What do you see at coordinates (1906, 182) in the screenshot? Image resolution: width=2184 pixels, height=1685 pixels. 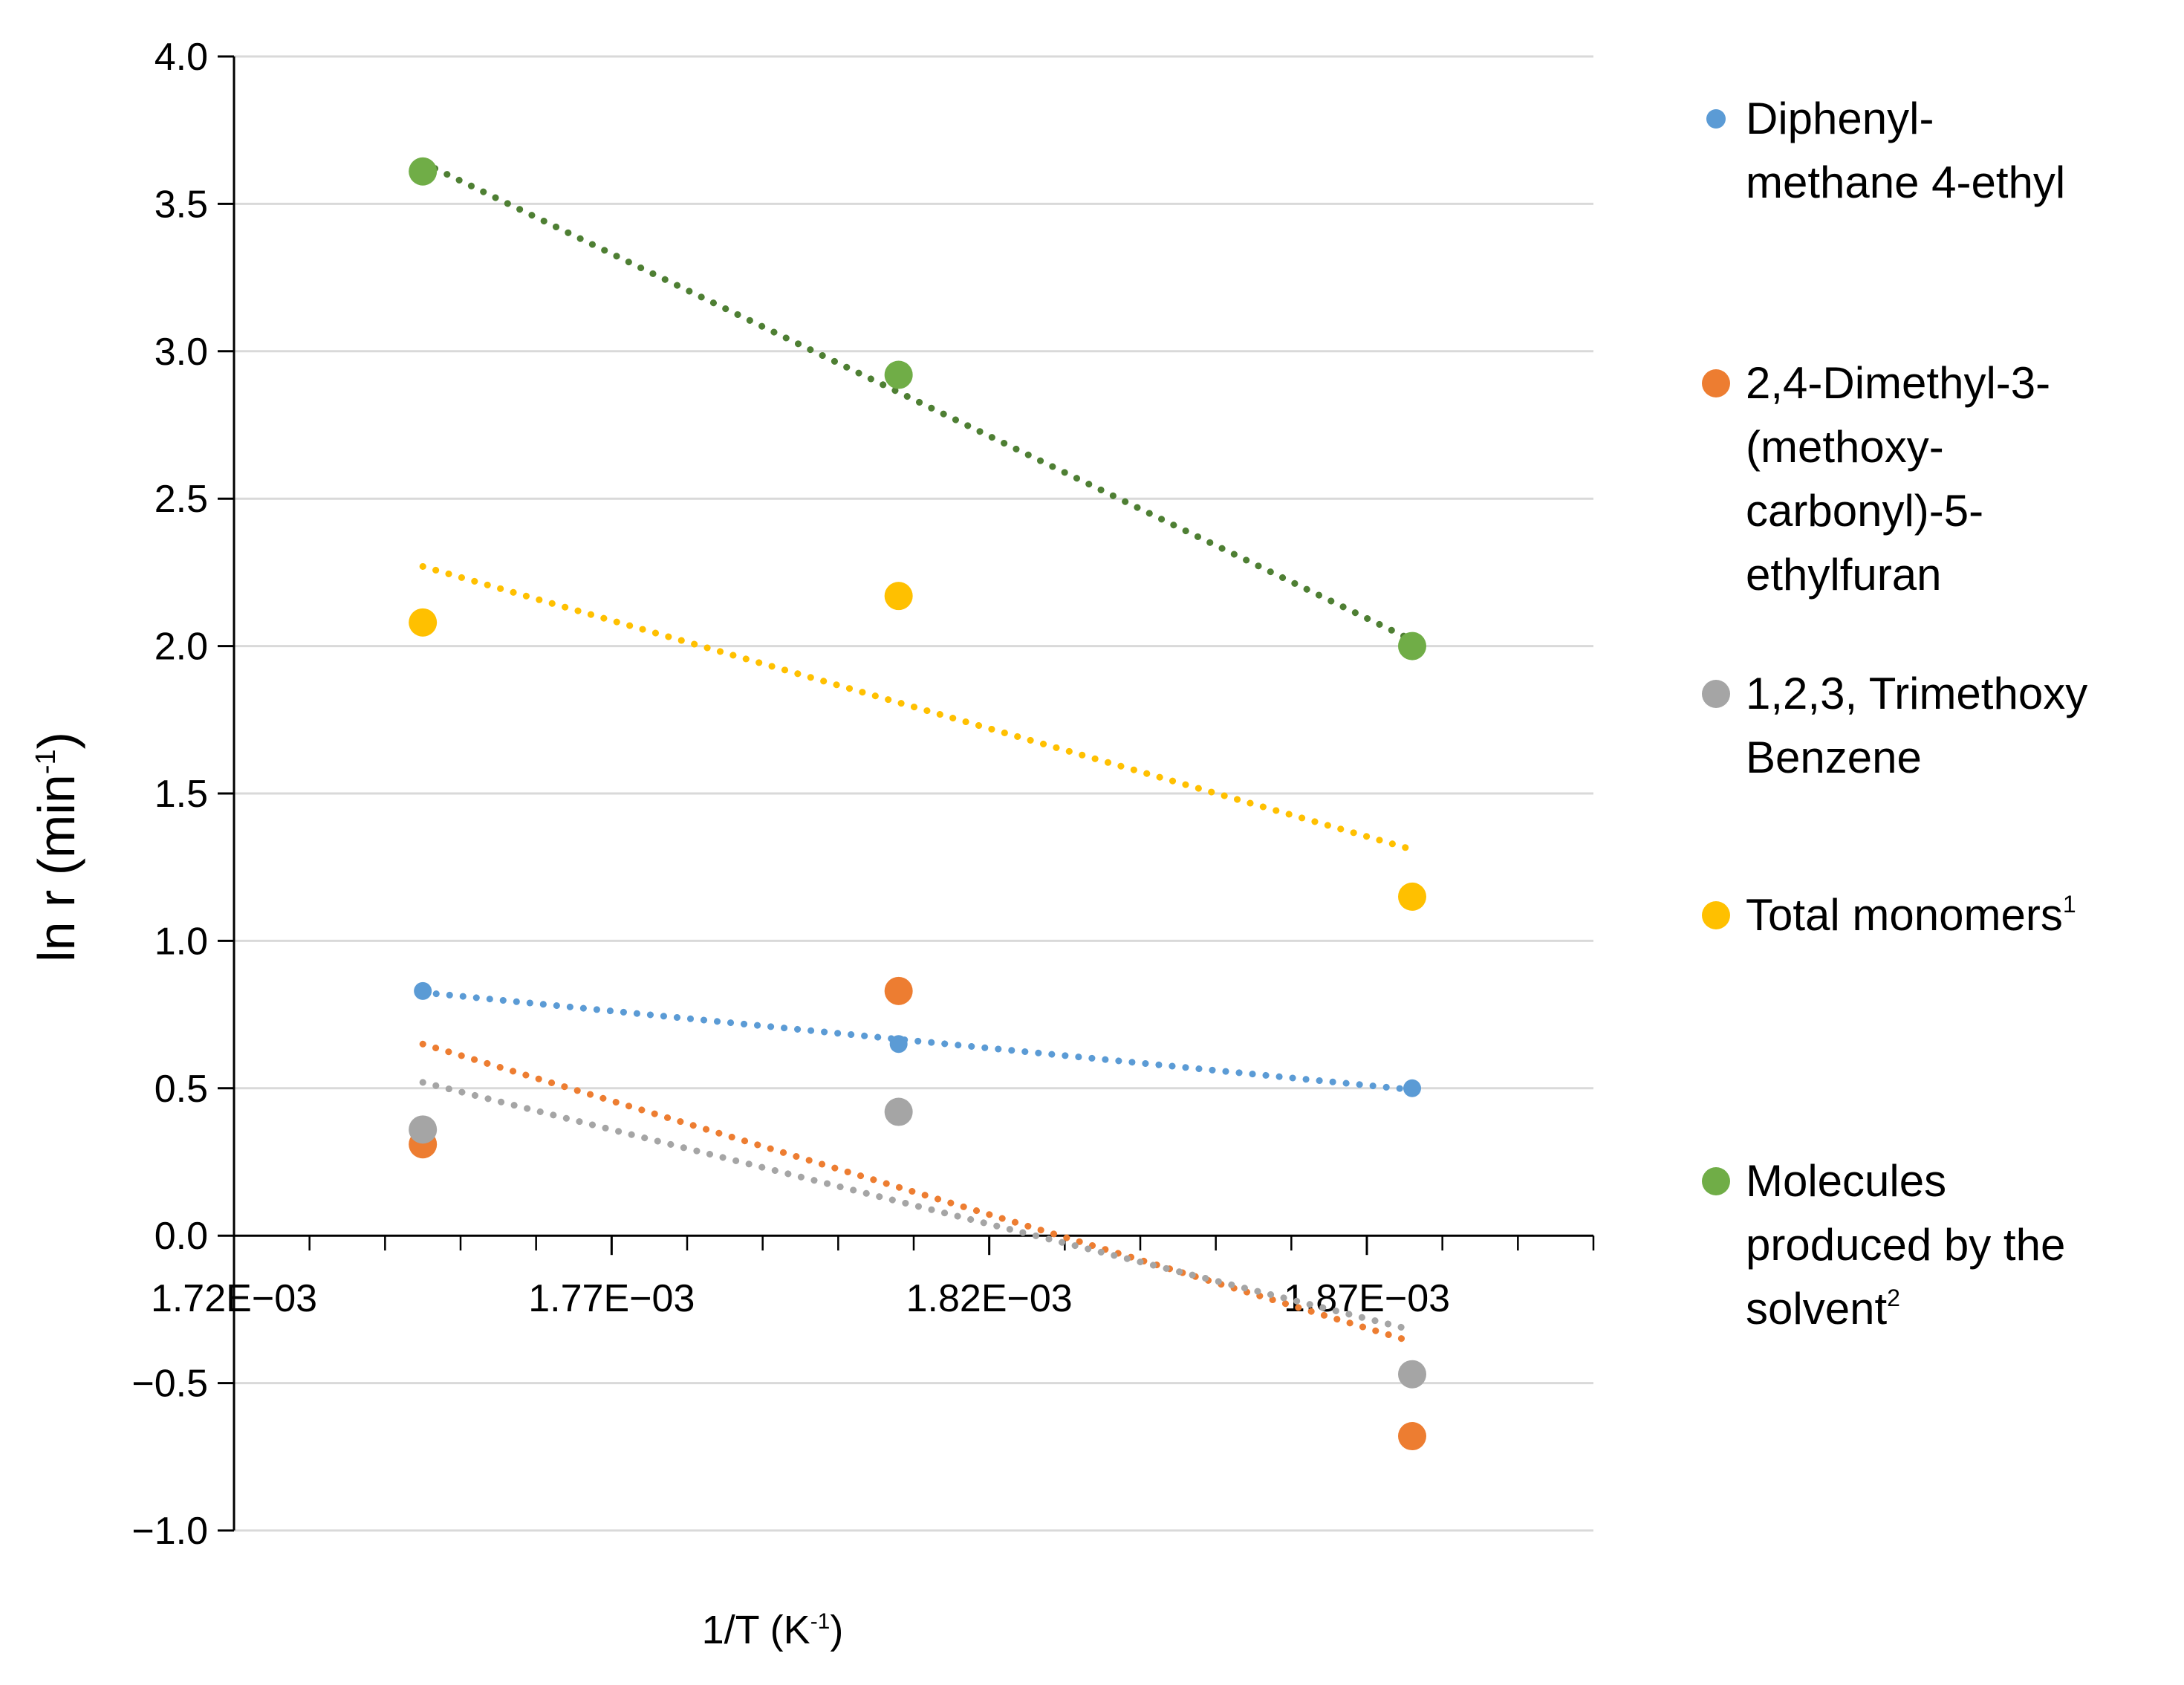 I see `legend-label: methane 4-ethyl` at bounding box center [1906, 182].